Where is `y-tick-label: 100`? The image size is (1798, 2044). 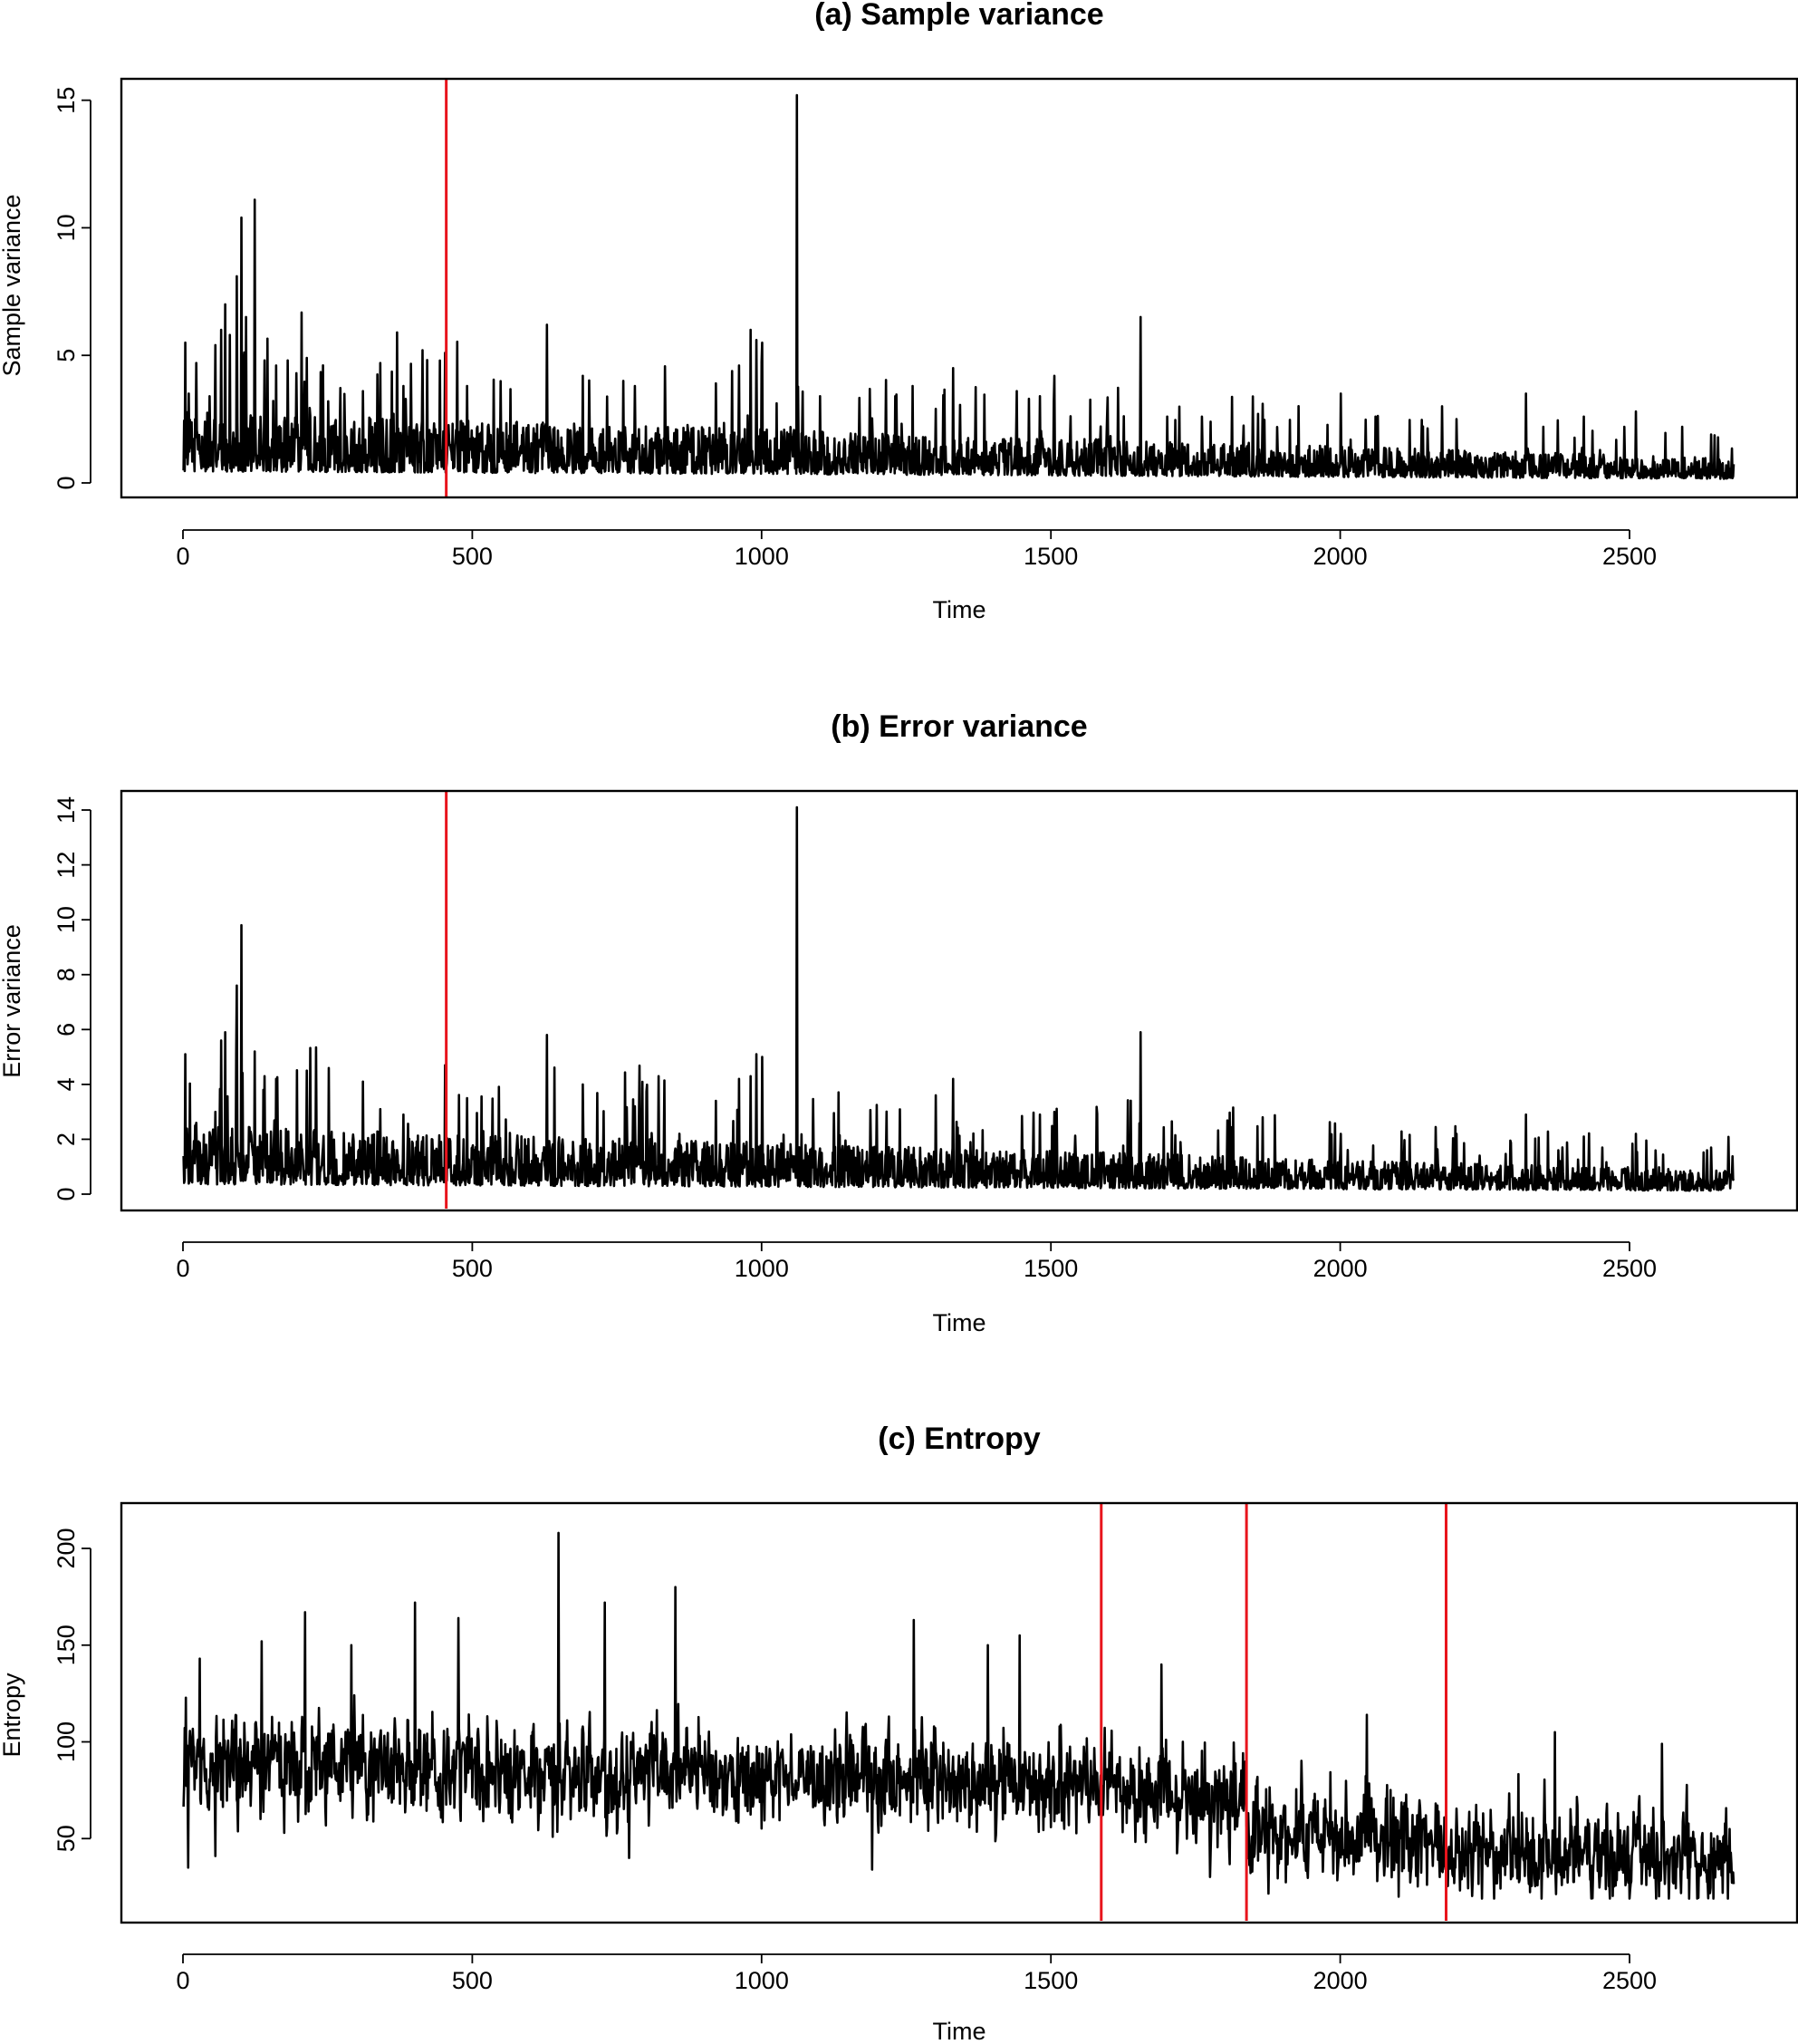
y-tick-label: 100 is located at coordinates (66, 1741).